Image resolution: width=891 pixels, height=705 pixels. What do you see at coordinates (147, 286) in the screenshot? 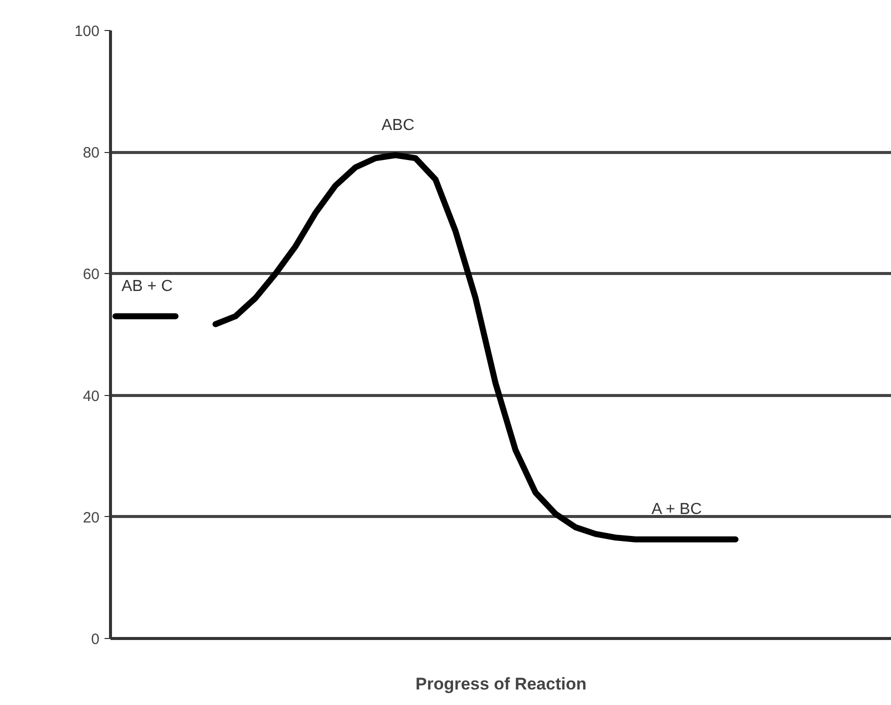
I see `annotation: AB + C` at bounding box center [147, 286].